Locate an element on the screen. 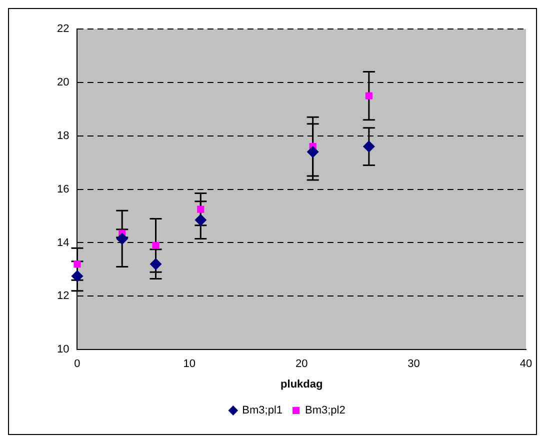 The image size is (545, 443). y-tick-label: 12 is located at coordinates (63, 296).